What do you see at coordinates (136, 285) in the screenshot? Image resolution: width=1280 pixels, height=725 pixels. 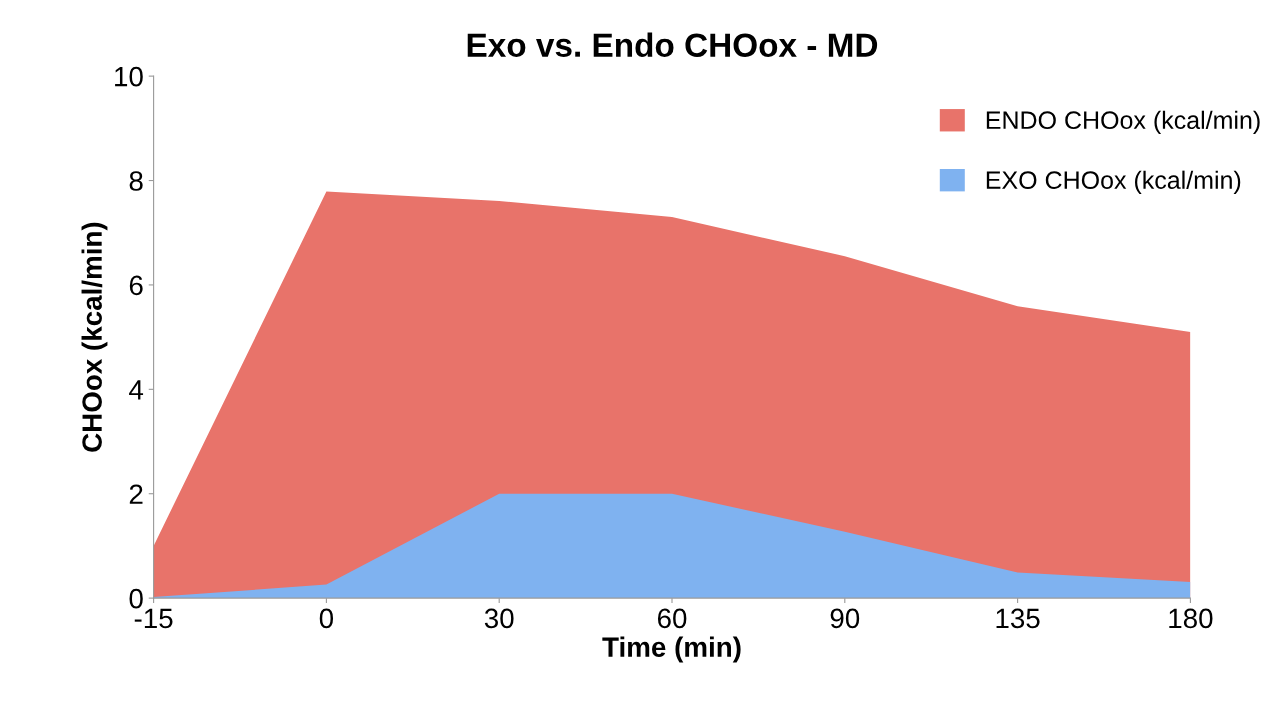 I see `y-tick-label: 6` at bounding box center [136, 285].